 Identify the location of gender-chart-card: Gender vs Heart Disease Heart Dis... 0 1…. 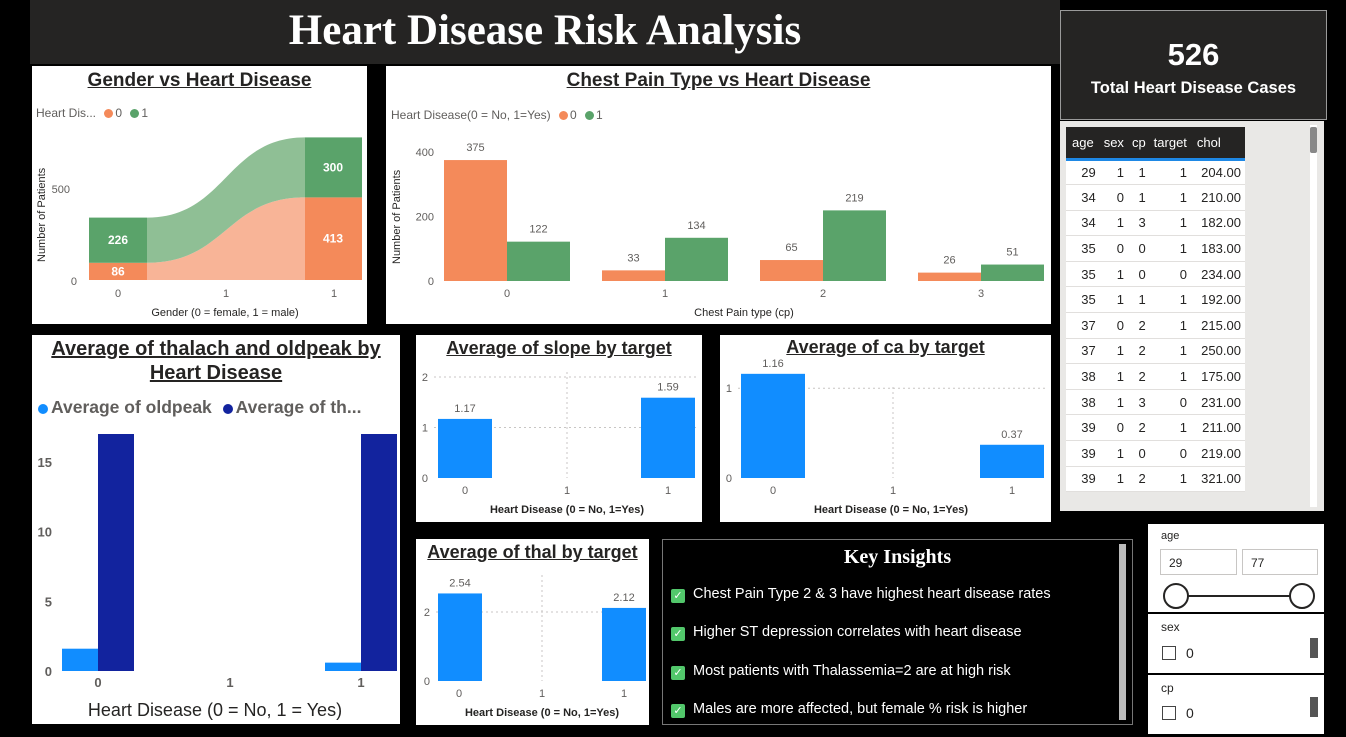
(199, 195).